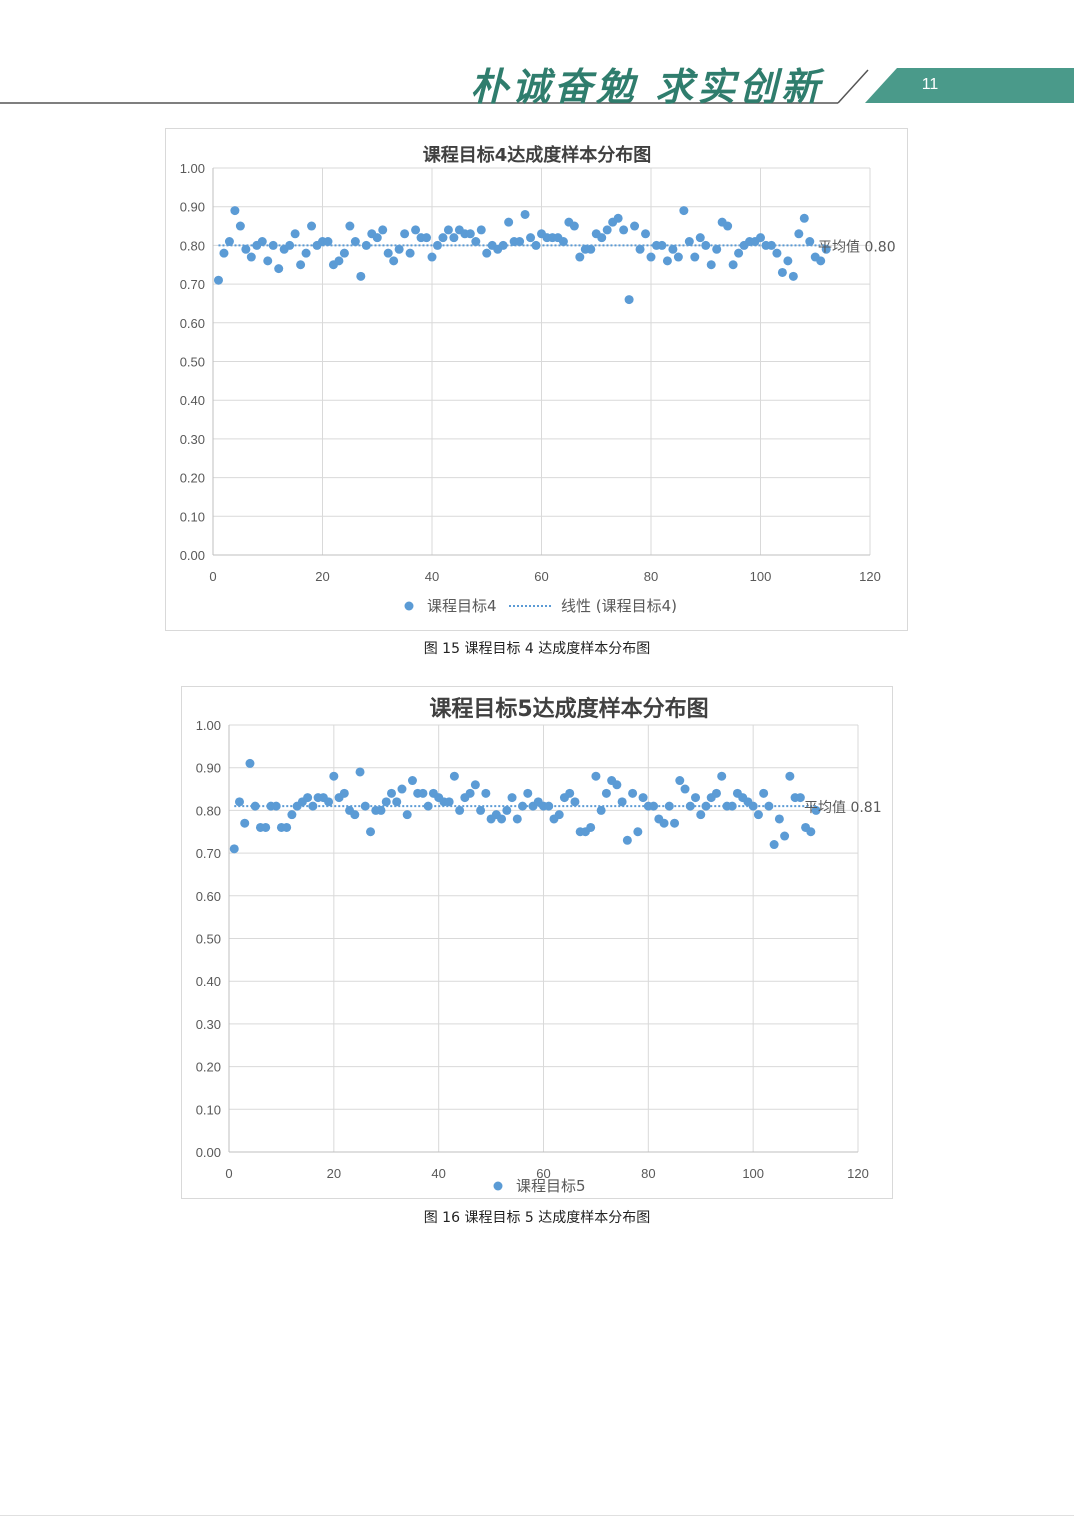  I want to click on y-tick-label: 0.30, so click(208, 1024).